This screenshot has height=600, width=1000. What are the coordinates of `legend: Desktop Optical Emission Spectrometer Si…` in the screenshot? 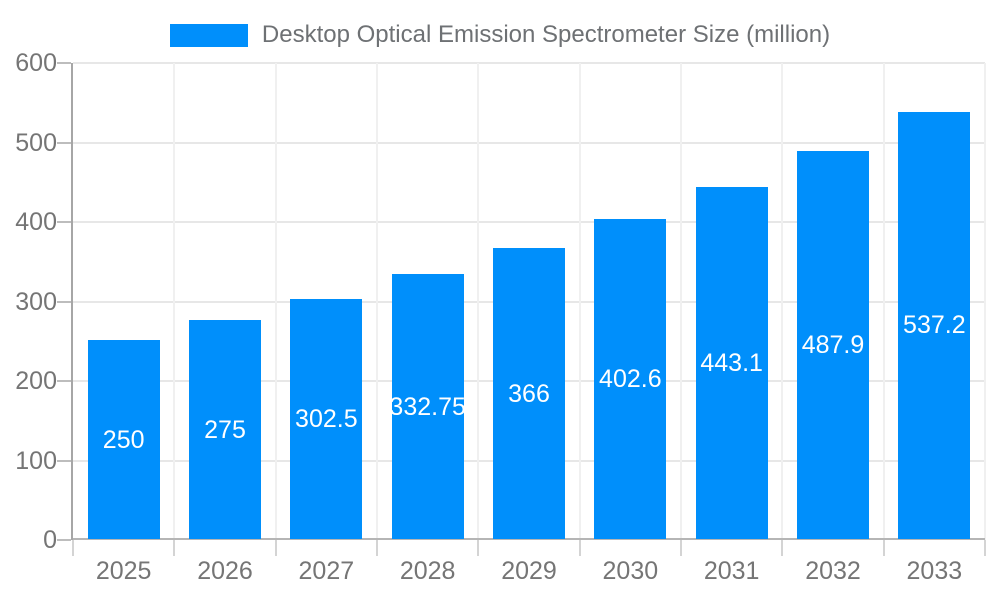 It's located at (500, 35).